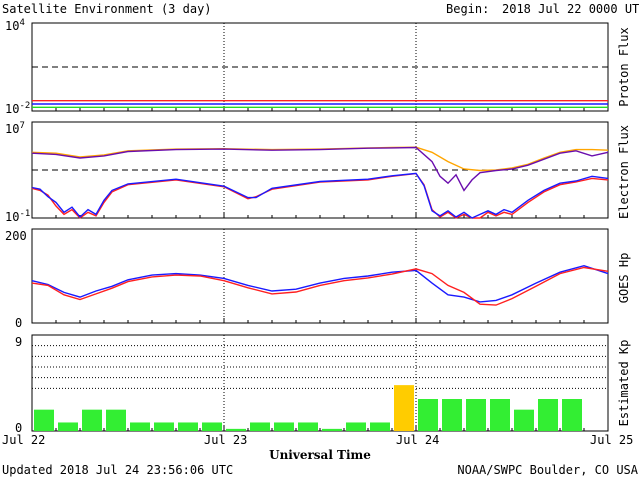  What do you see at coordinates (117, 470) in the screenshot?
I see `updated-timestamp: Updated 2018 Jul 24 23:56:06 UTC` at bounding box center [117, 470].